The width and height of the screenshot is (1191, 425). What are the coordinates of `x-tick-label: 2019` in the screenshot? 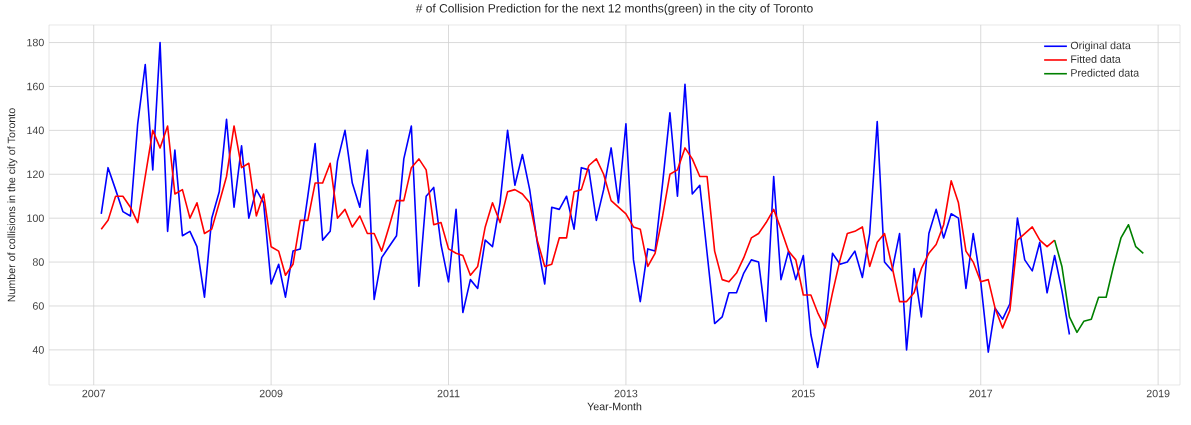 It's located at (1158, 393).